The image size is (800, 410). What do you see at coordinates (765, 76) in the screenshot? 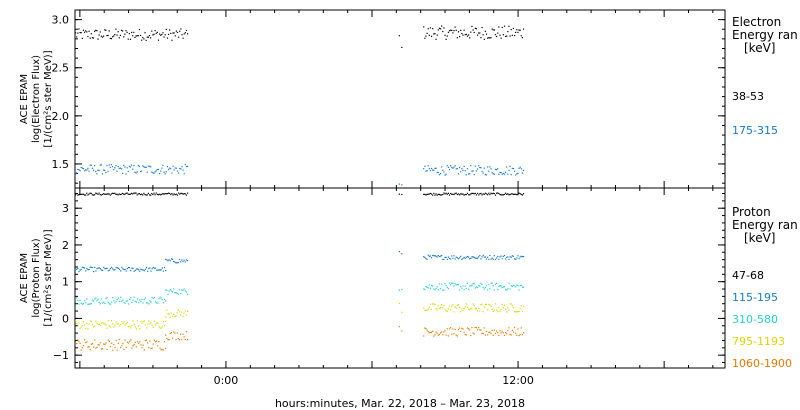
I see `electron-legend: Electron Energy ran [keV] 38-53 175-315` at bounding box center [765, 76].